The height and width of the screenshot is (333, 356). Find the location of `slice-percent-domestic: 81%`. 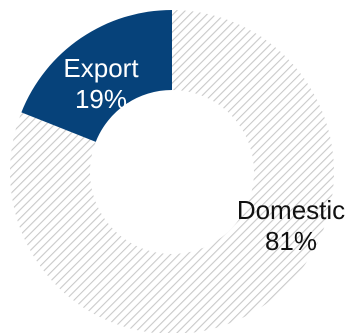

slice-percent-domestic: 81% is located at coordinates (291, 241).